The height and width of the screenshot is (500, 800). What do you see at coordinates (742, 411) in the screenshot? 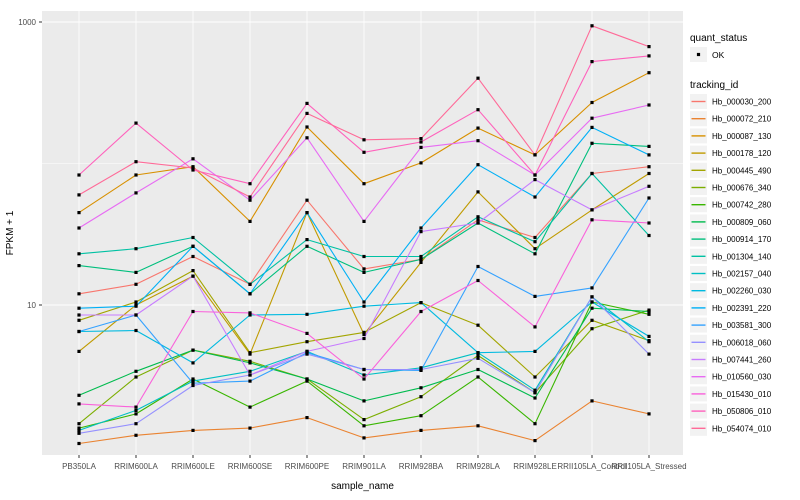
I see `legend-item-label-Hb_050806_010: Hb_050806_010` at bounding box center [742, 411].